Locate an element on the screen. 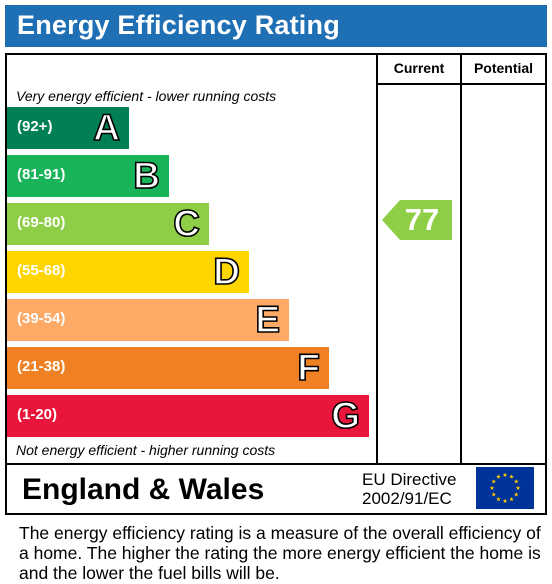  column-header-divider is located at coordinates (461, 84).